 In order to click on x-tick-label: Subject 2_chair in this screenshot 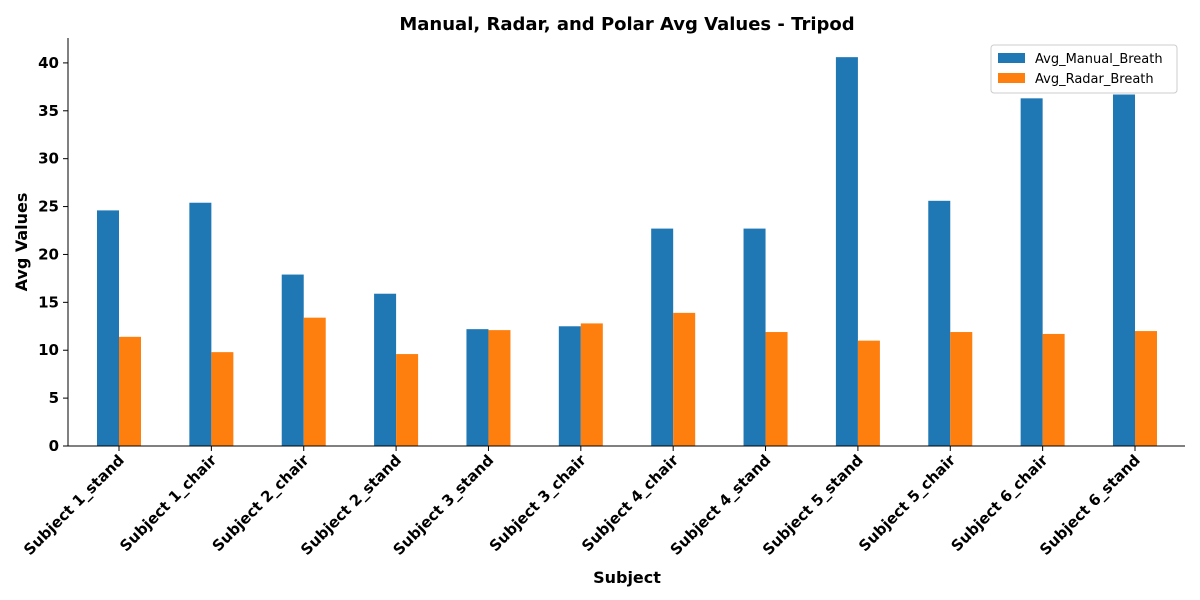, I will do `click(261, 503)`.